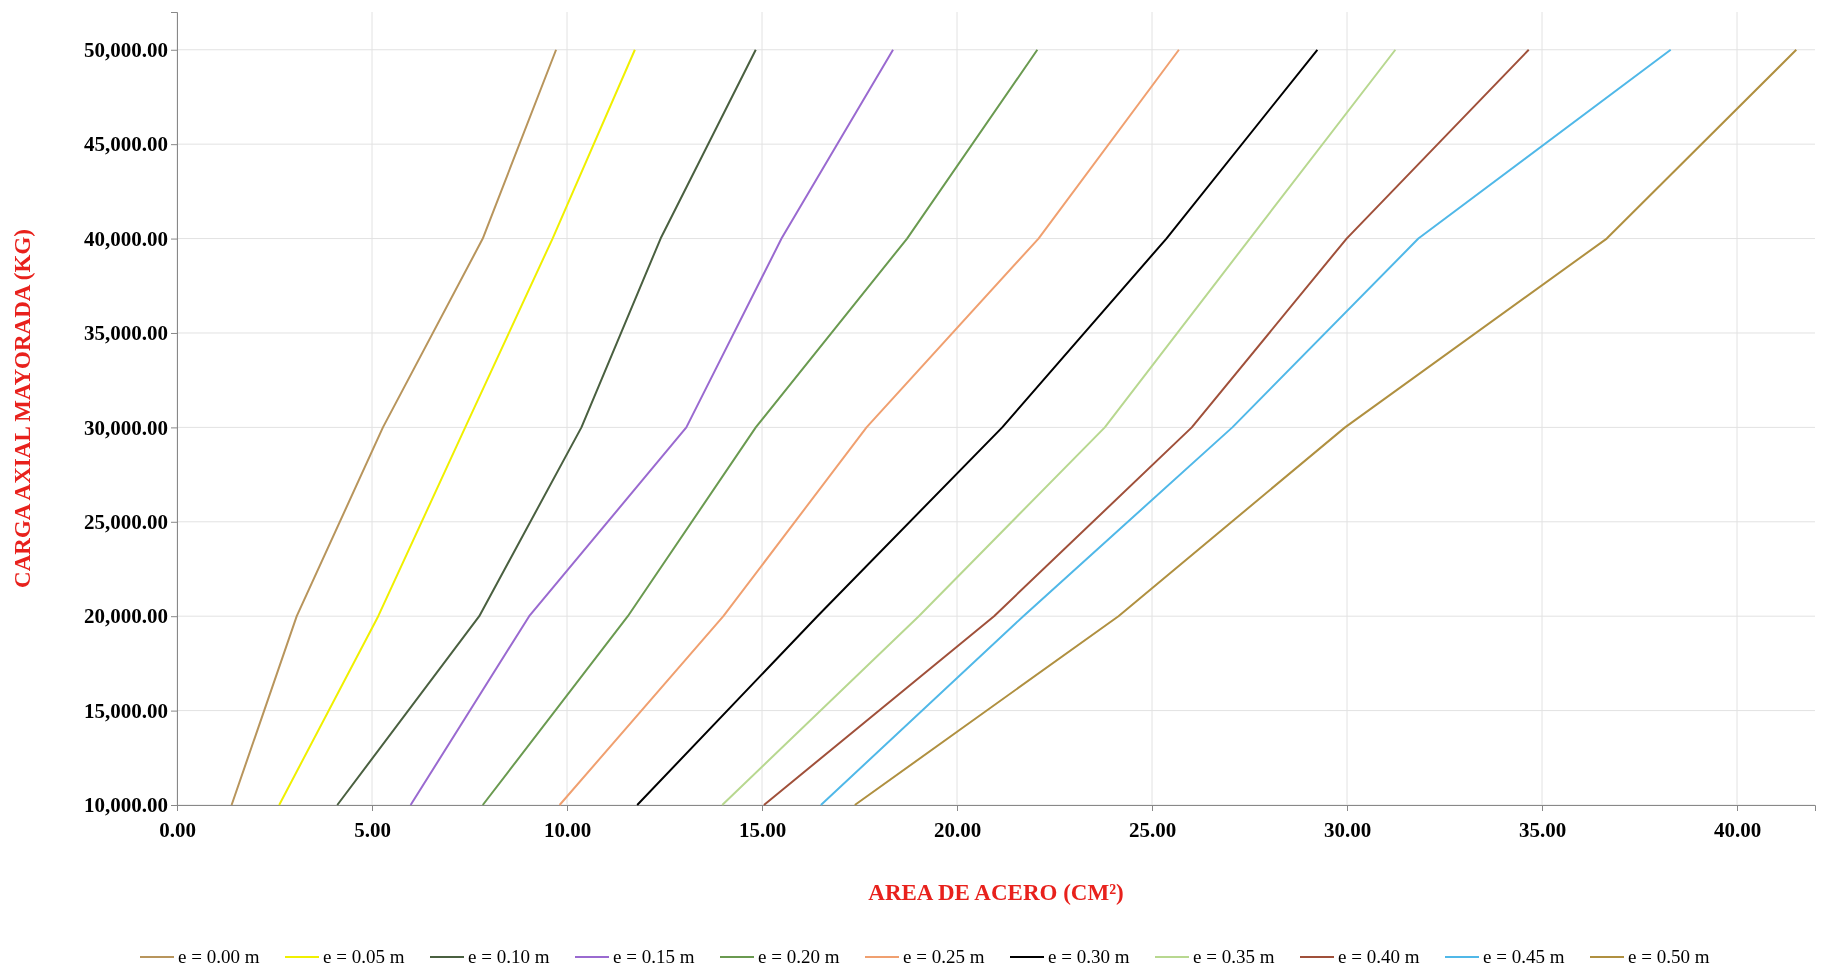 The width and height of the screenshot is (1822, 973). I want to click on x-tick-label: 10.00, so click(567, 830).